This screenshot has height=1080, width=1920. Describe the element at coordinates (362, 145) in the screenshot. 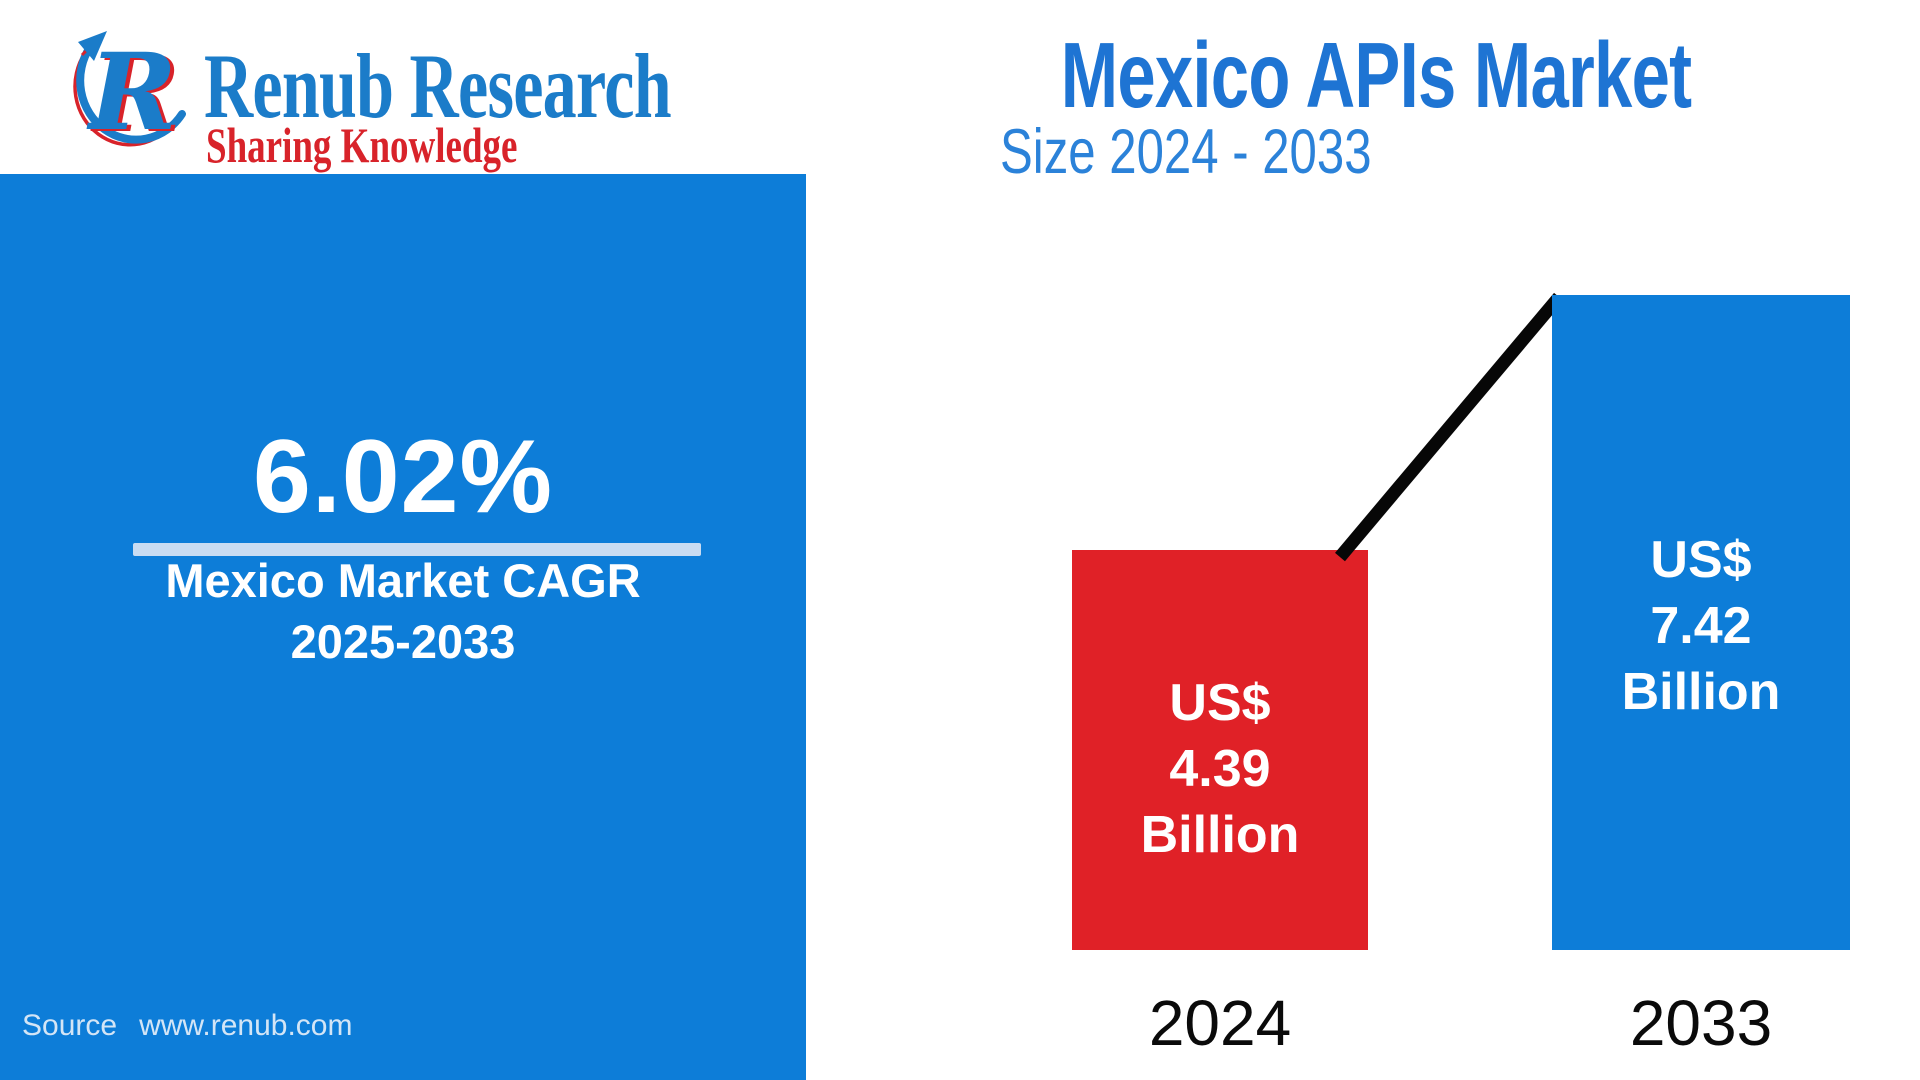

I see `brand-tagline: Sharing Knowledge` at that location.